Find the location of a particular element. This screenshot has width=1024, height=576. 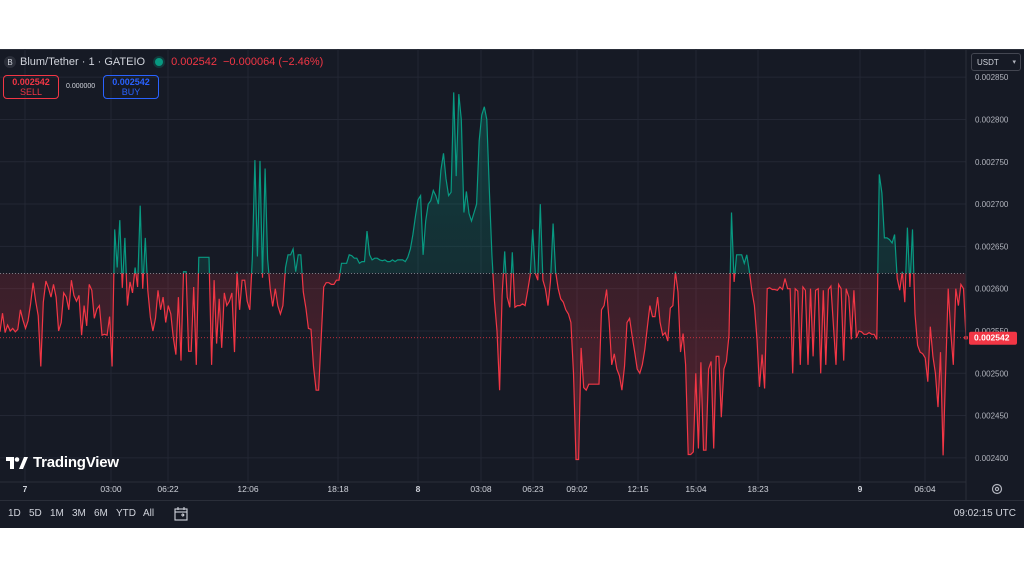

x-tick-label: 8 is located at coordinates (418, 489).